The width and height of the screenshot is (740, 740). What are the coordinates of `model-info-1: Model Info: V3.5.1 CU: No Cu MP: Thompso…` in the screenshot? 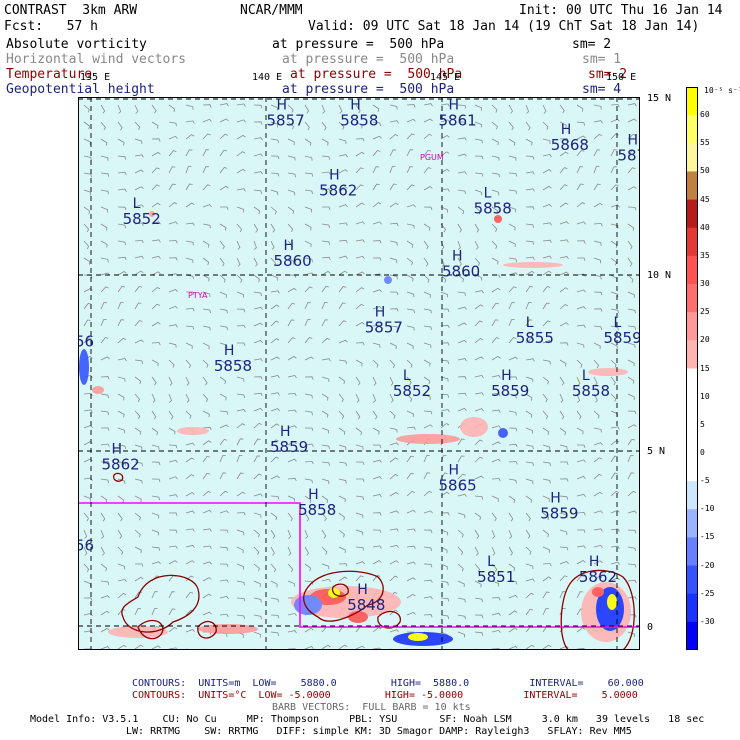 It's located at (367, 719).